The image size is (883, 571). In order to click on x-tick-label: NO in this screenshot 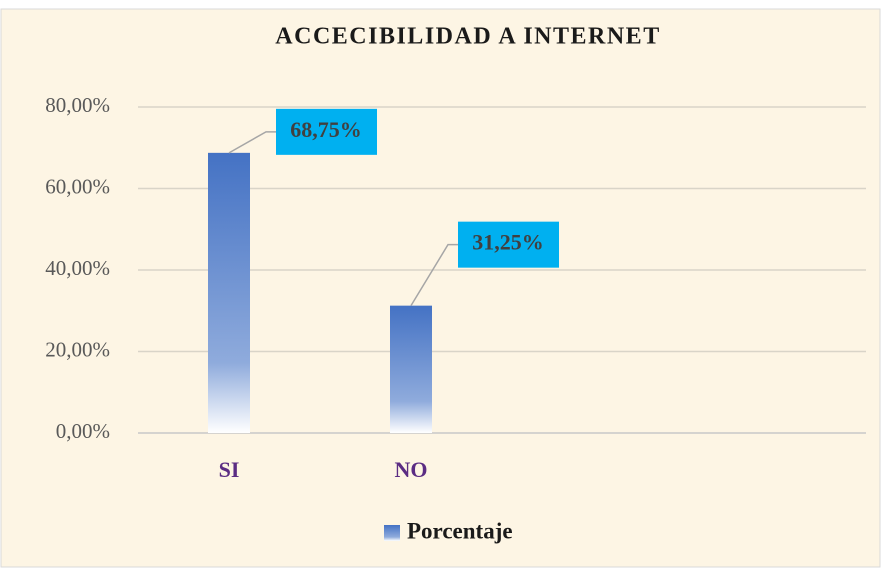, I will do `click(411, 469)`.